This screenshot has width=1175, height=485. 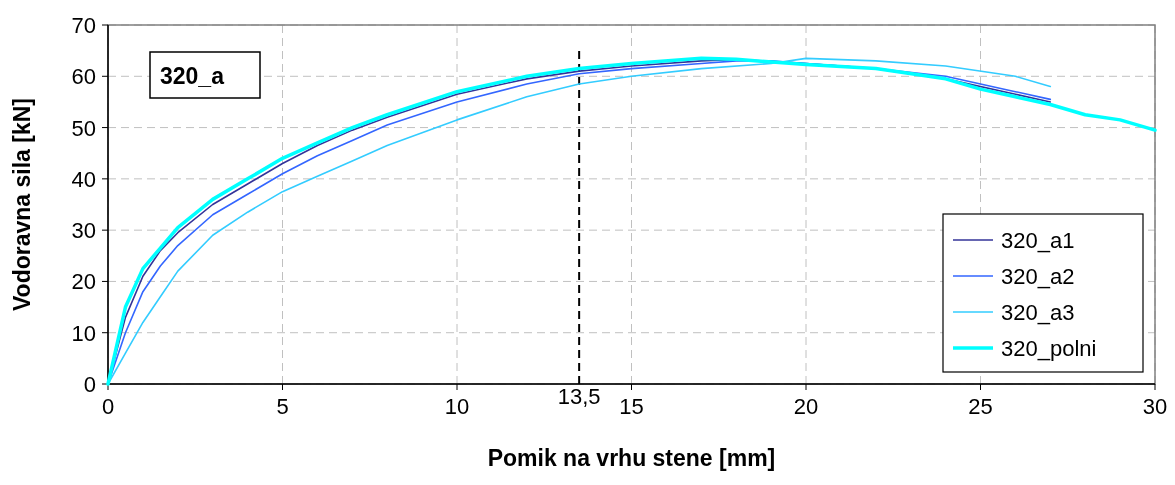 What do you see at coordinates (1049, 348) in the screenshot?
I see `legend-label: 320_polni` at bounding box center [1049, 348].